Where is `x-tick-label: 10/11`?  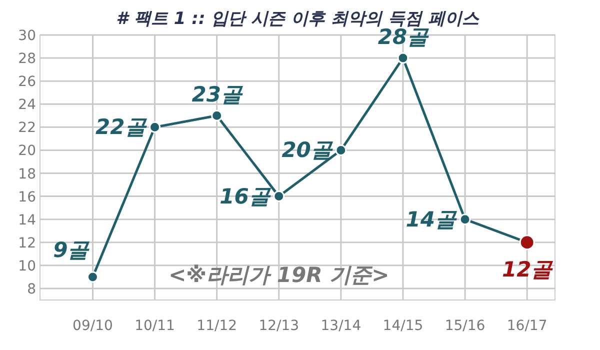 x-tick-label: 10/11 is located at coordinates (154, 326).